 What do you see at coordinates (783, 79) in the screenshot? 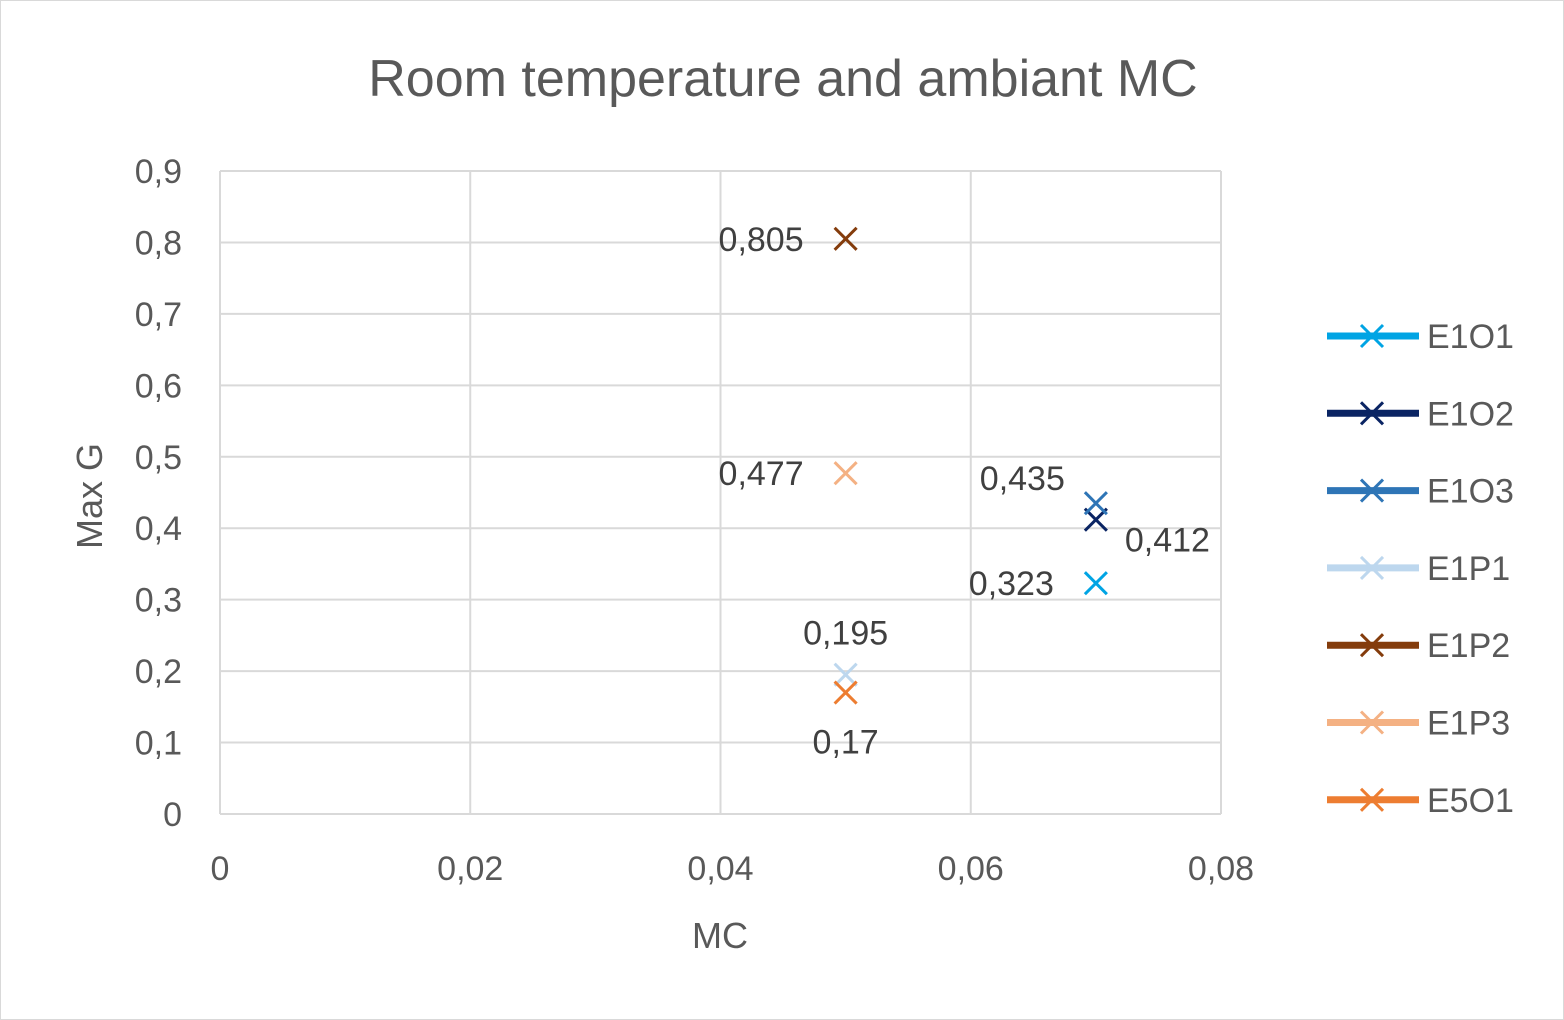
I see `chart-title: Room temperature and ambiant MC` at bounding box center [783, 79].